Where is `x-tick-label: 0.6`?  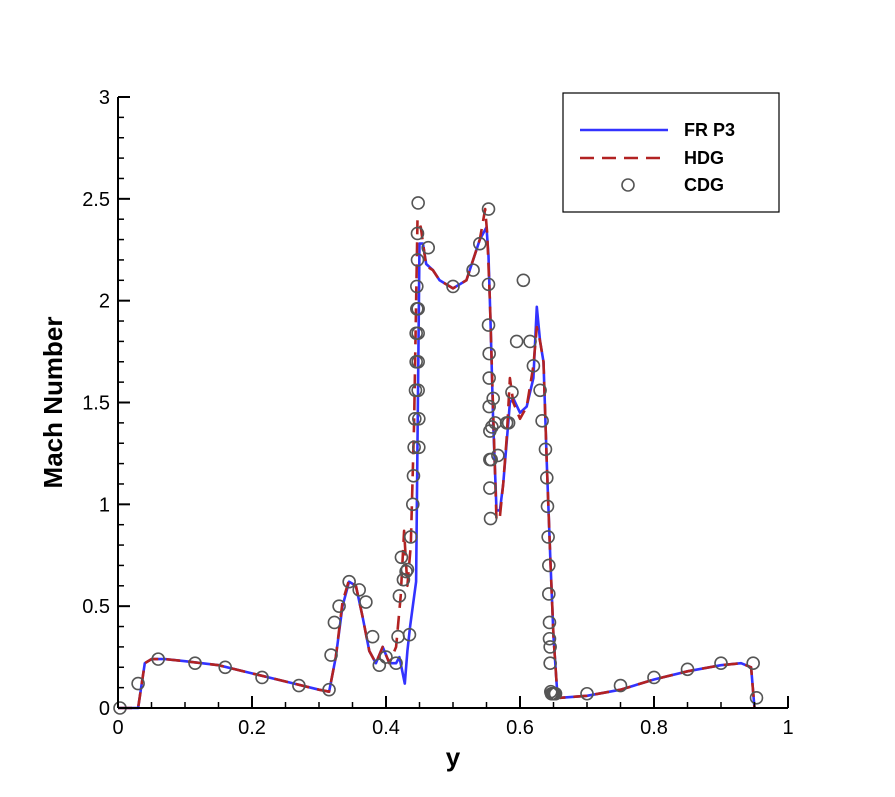 x-tick-label: 0.6 is located at coordinates (520, 728).